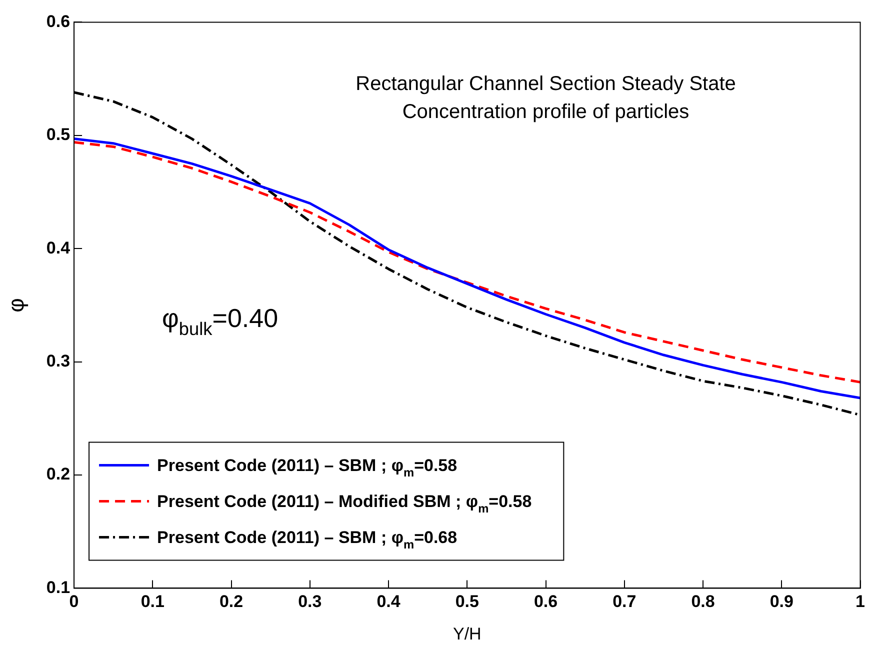  I want to click on x-tick-label: 0.1, so click(152, 602).